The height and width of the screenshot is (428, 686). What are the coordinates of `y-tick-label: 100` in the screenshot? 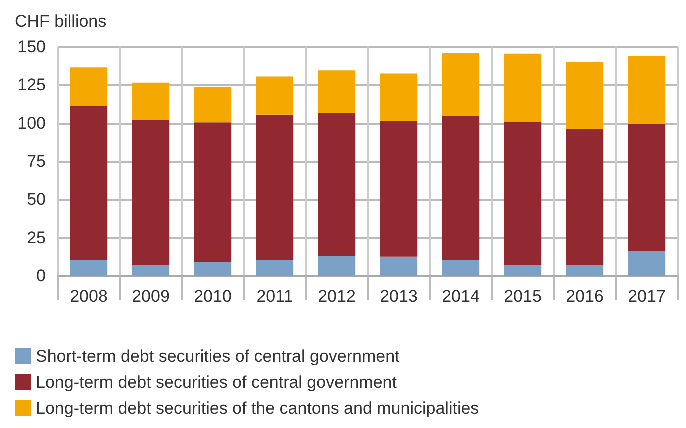 It's located at (32, 123).